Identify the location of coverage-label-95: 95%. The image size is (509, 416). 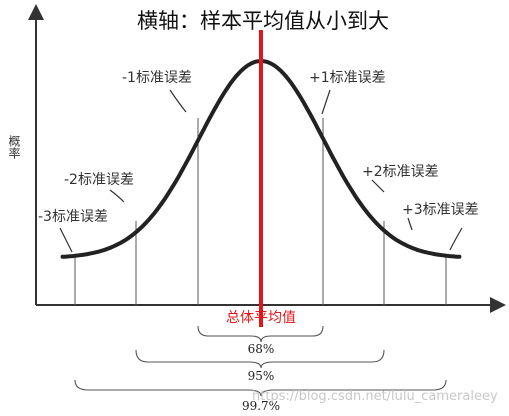
(261, 376).